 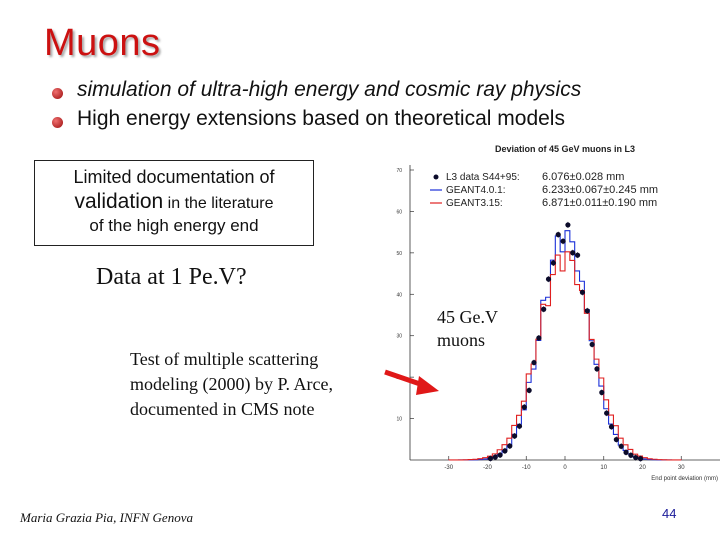 What do you see at coordinates (475, 190) in the screenshot?
I see `legend-label: GEANT4.0.1:` at bounding box center [475, 190].